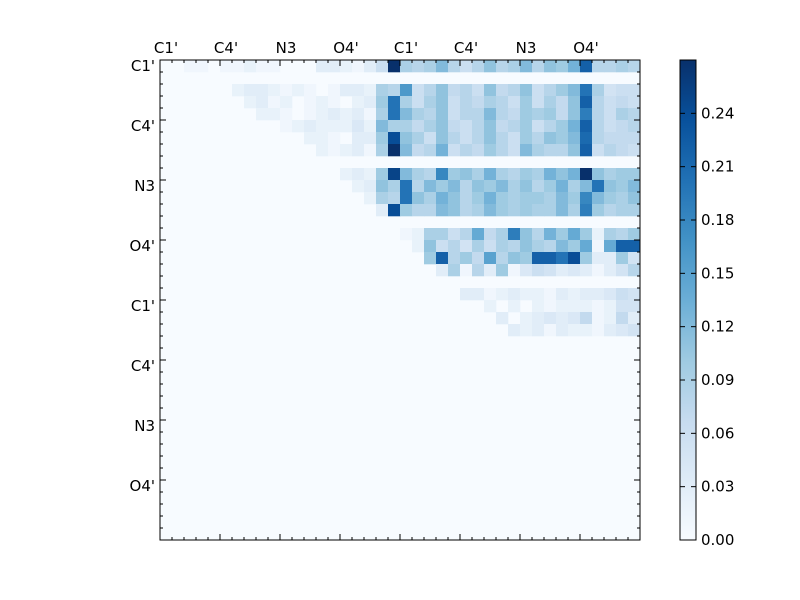 The height and width of the screenshot is (600, 800). Describe the element at coordinates (706, 304) in the screenshot. I see `colorbar: 0.00 0.03 0.06 0.09 0.12 0.15 0.18 0.21 0.24` at that location.